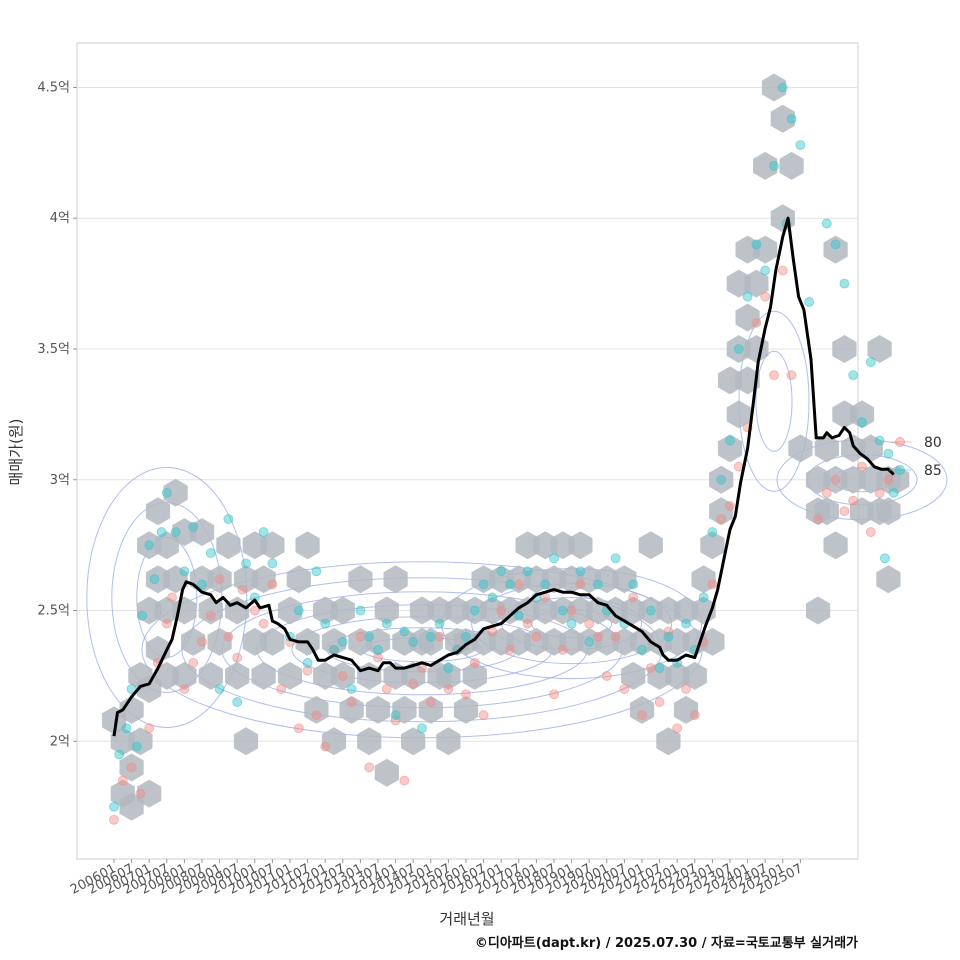  What do you see at coordinates (60, 741) in the screenshot?
I see `y-tick-label-0: 2억` at bounding box center [60, 741].